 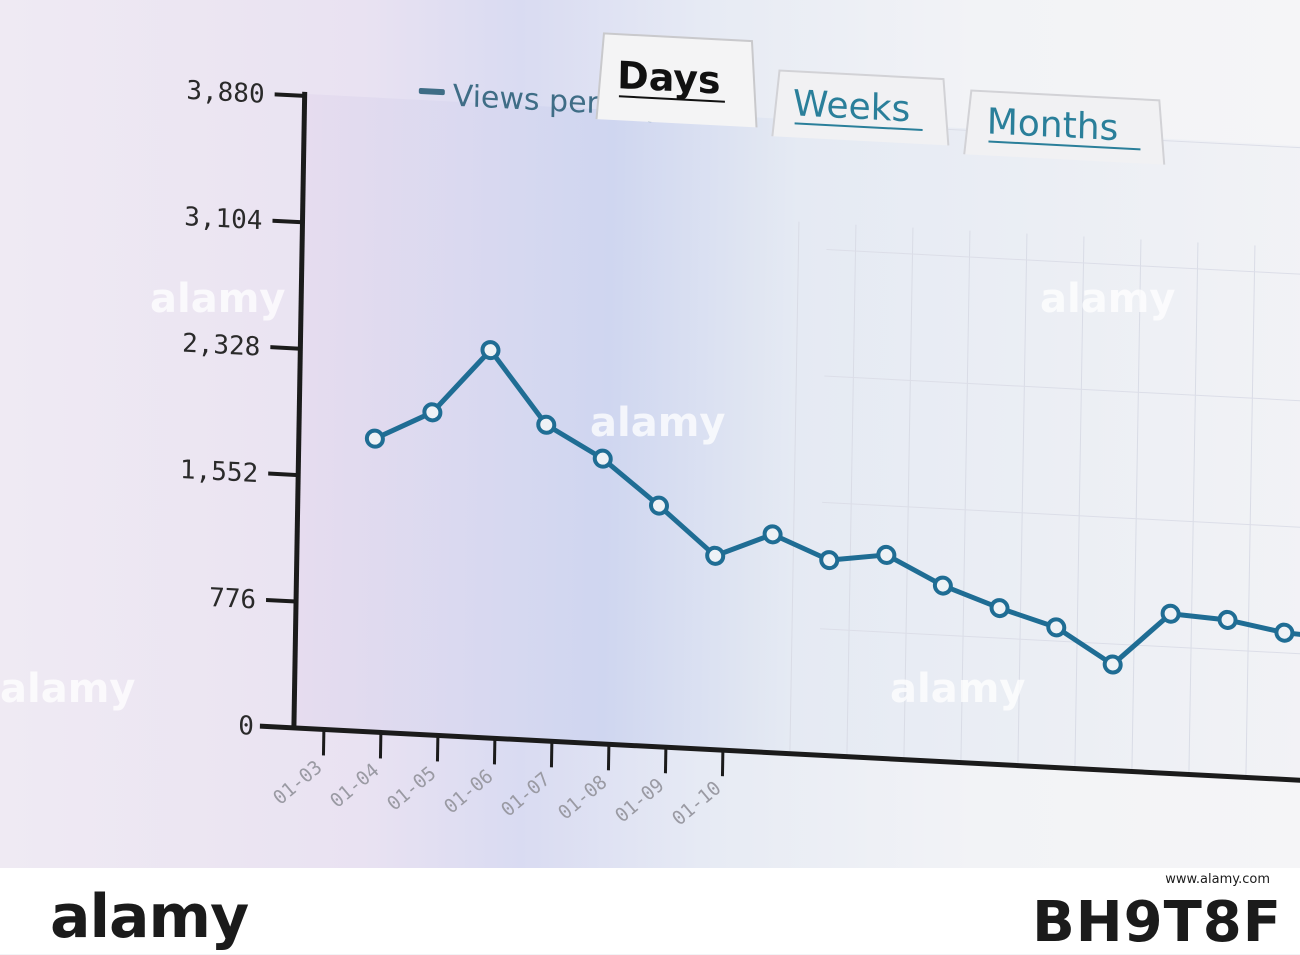 What do you see at coordinates (697, 803) in the screenshot?
I see `x-tick-label: 01-10` at bounding box center [697, 803].